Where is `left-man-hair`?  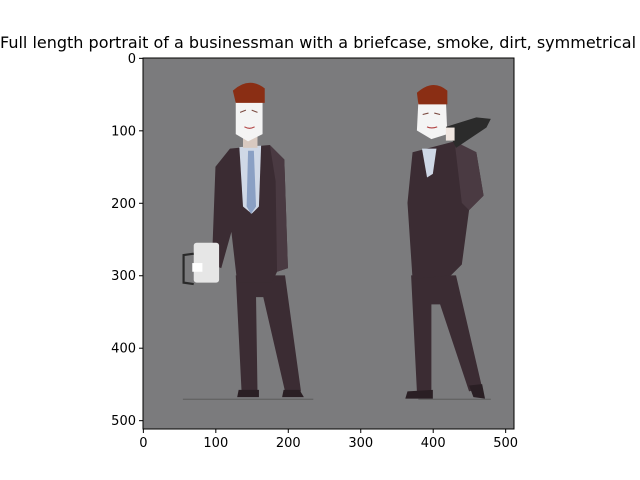
left-man-hair is located at coordinates (248, 92).